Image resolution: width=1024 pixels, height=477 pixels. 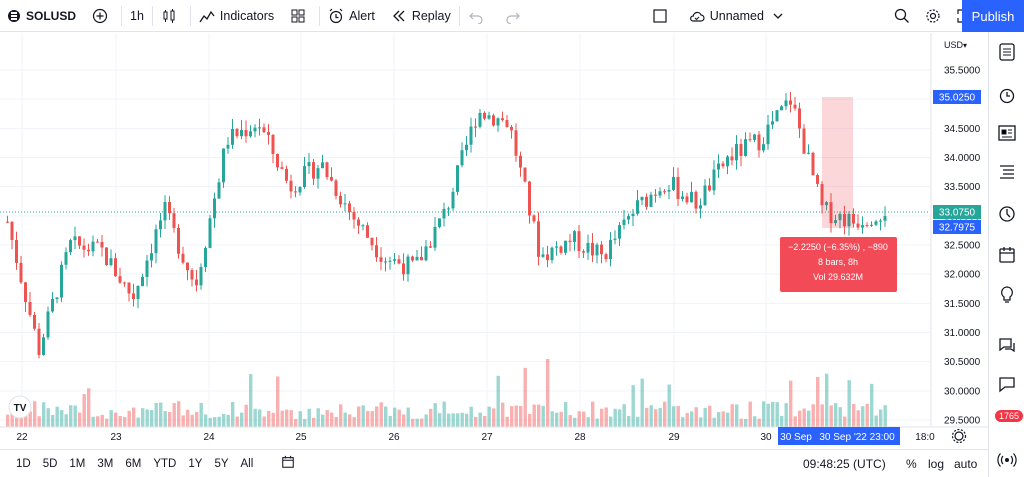 I want to click on live-stream-icon, so click(x=1007, y=460).